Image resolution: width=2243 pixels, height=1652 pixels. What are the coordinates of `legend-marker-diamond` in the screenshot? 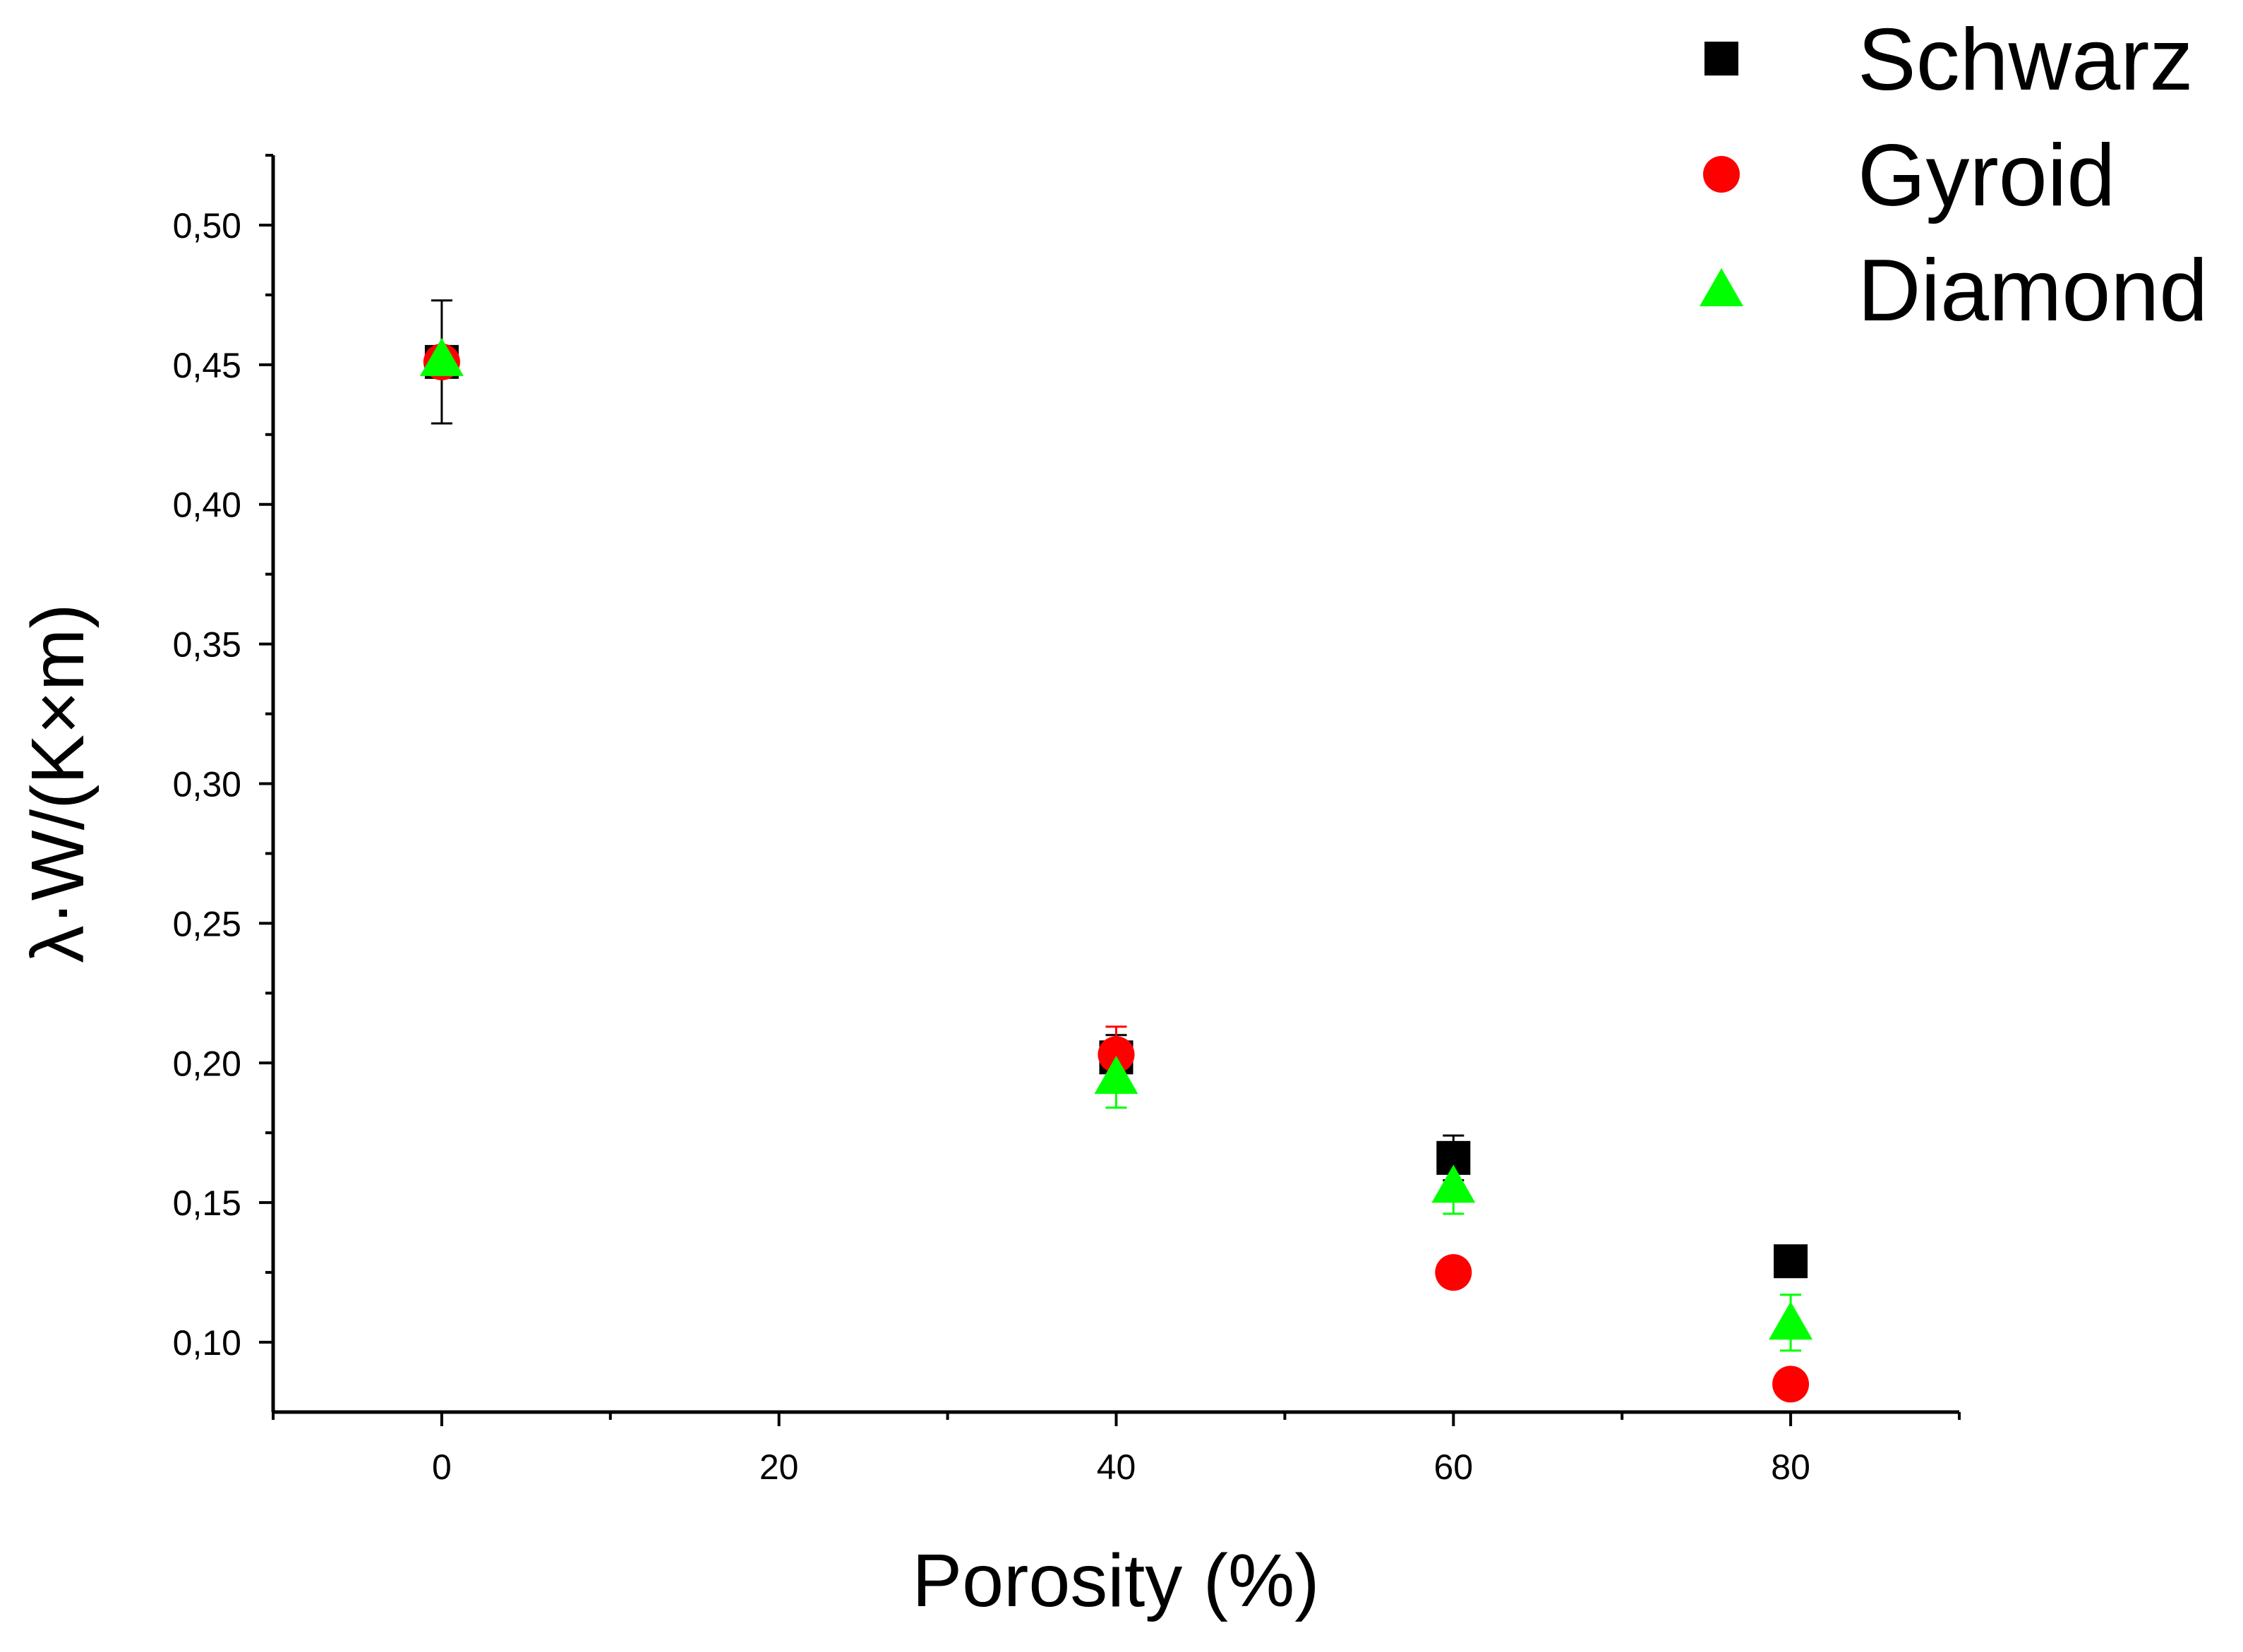 It's located at (1722, 287).